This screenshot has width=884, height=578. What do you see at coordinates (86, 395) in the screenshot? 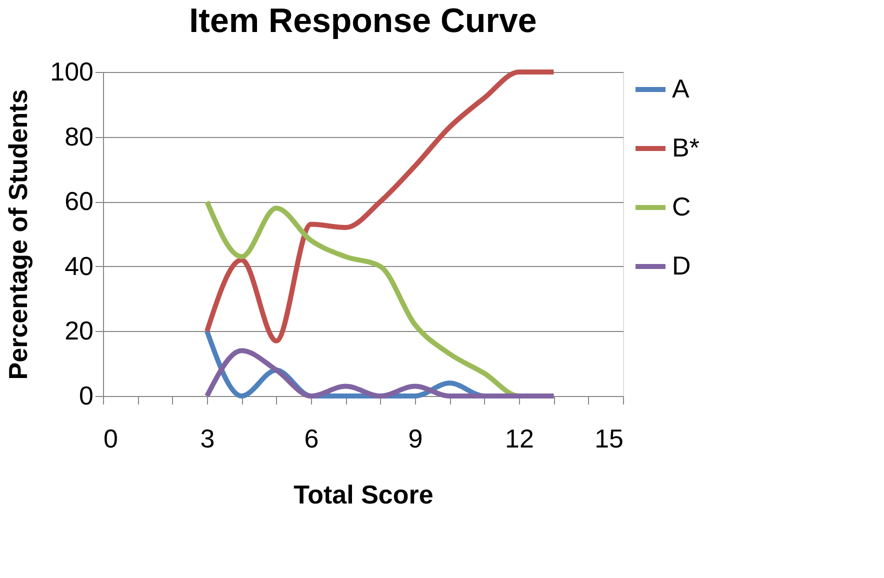
I see `y-tick-label: 0` at bounding box center [86, 395].